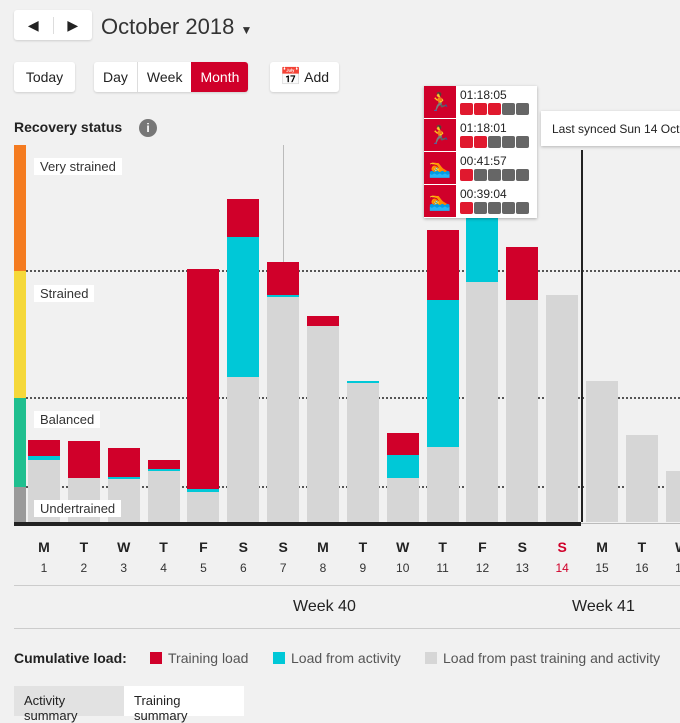  I want to click on date-label: 2, so click(84, 568).